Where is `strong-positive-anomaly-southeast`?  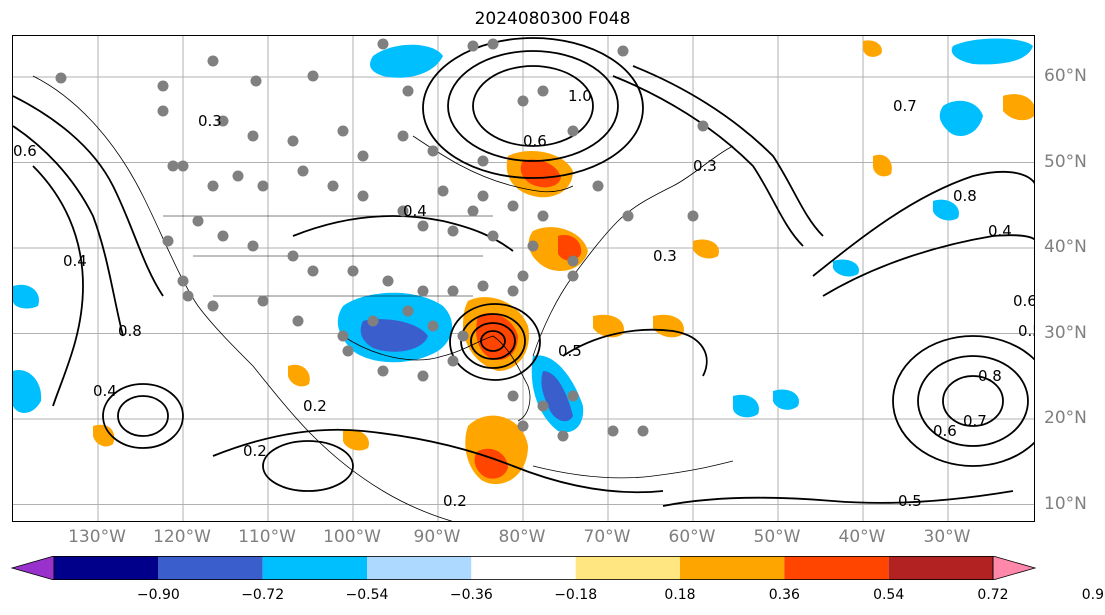 strong-positive-anomaly-southeast is located at coordinates (497, 336).